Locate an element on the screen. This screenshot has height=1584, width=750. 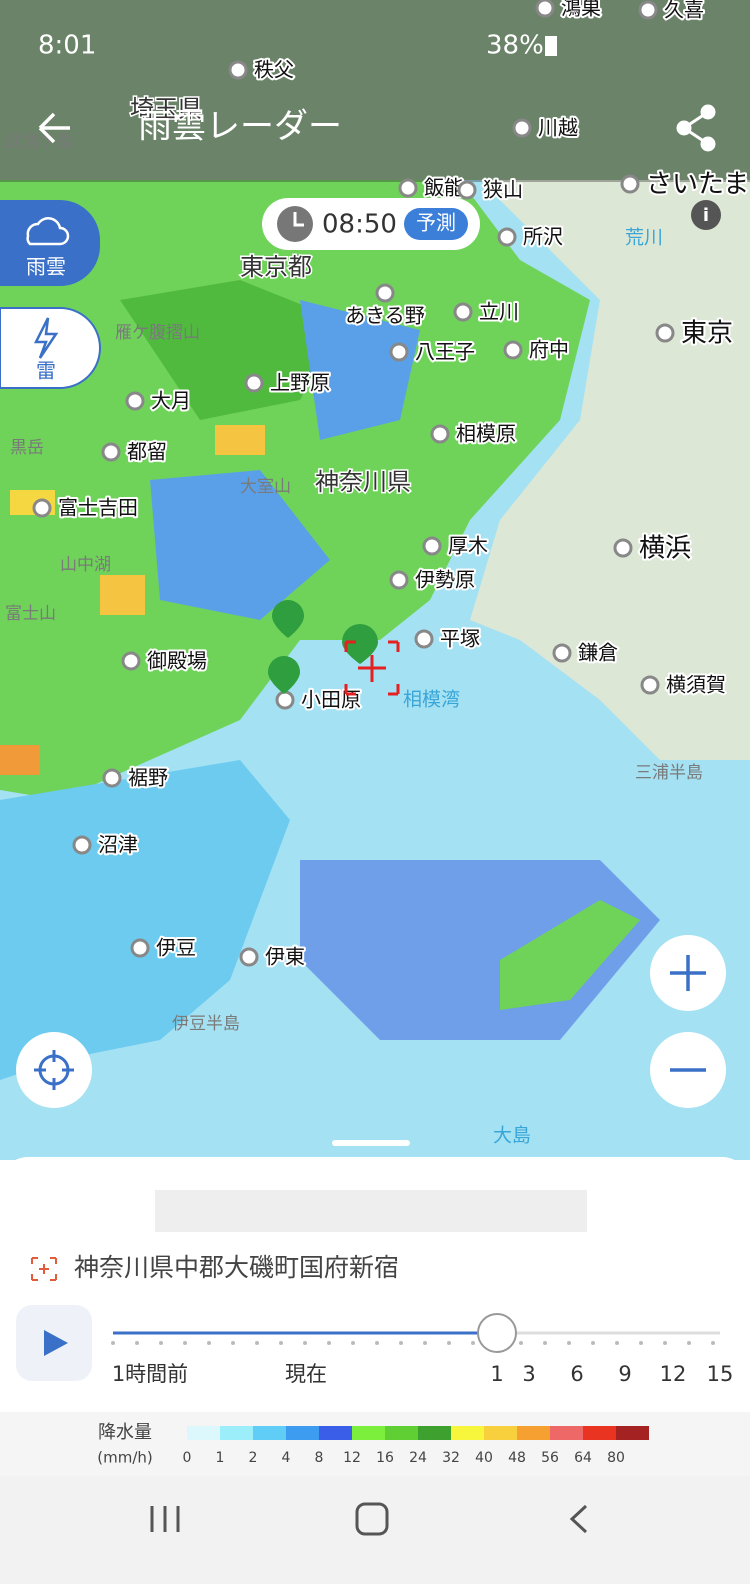
city-label: 鎌倉 is located at coordinates (598, 653).